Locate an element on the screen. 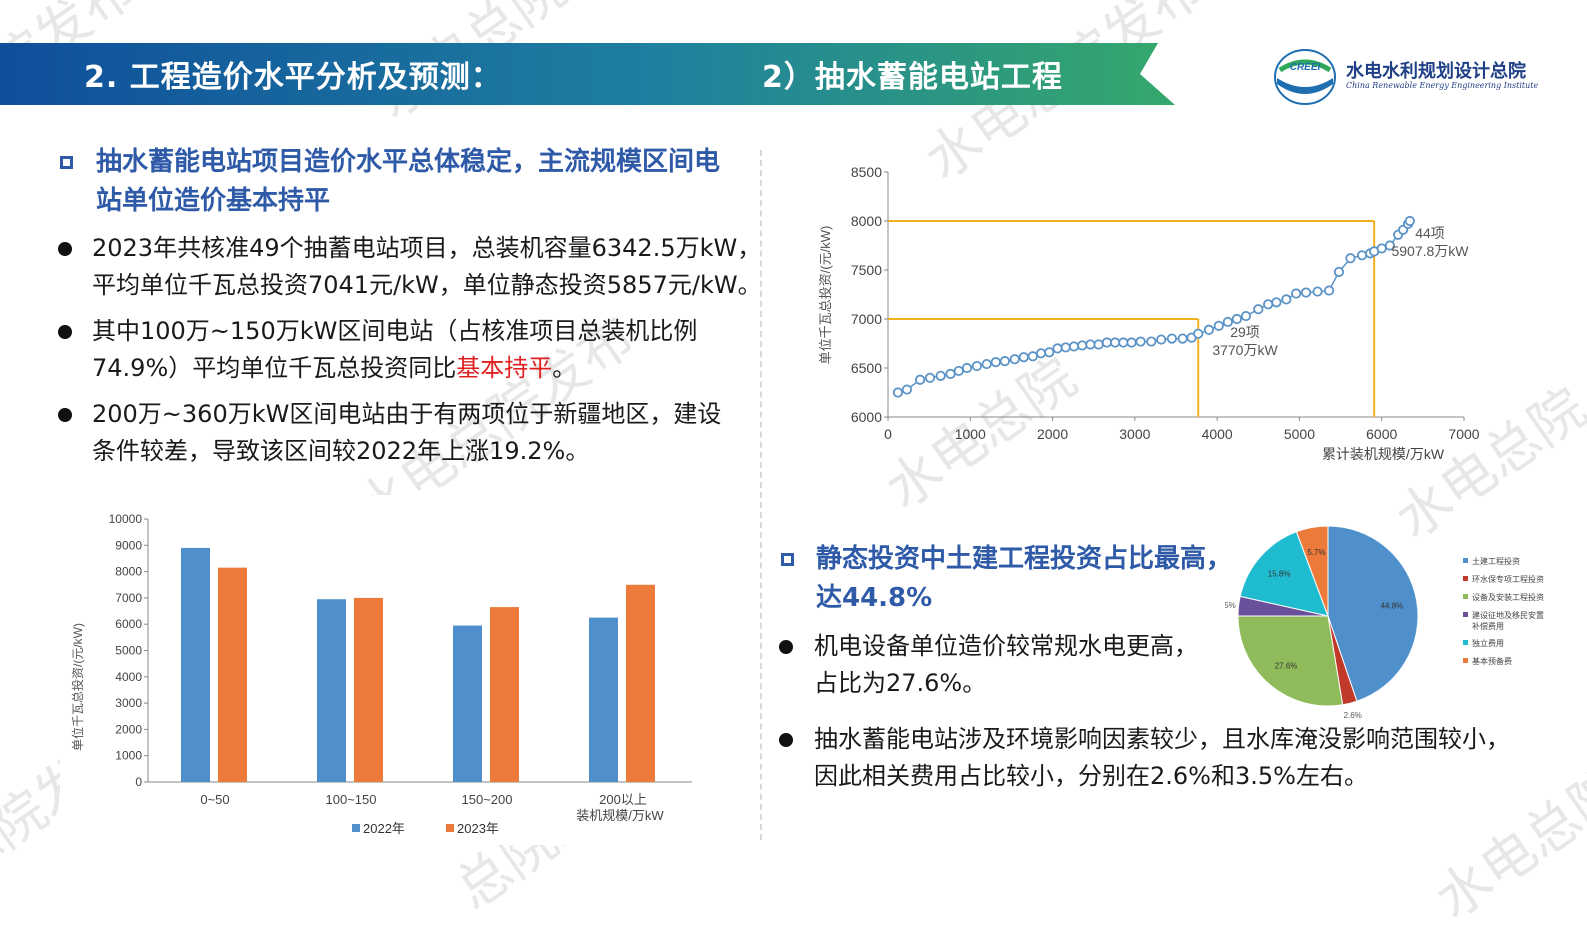 This screenshot has height=934, width=1587. legend-swatch-2022 is located at coordinates (356, 828).